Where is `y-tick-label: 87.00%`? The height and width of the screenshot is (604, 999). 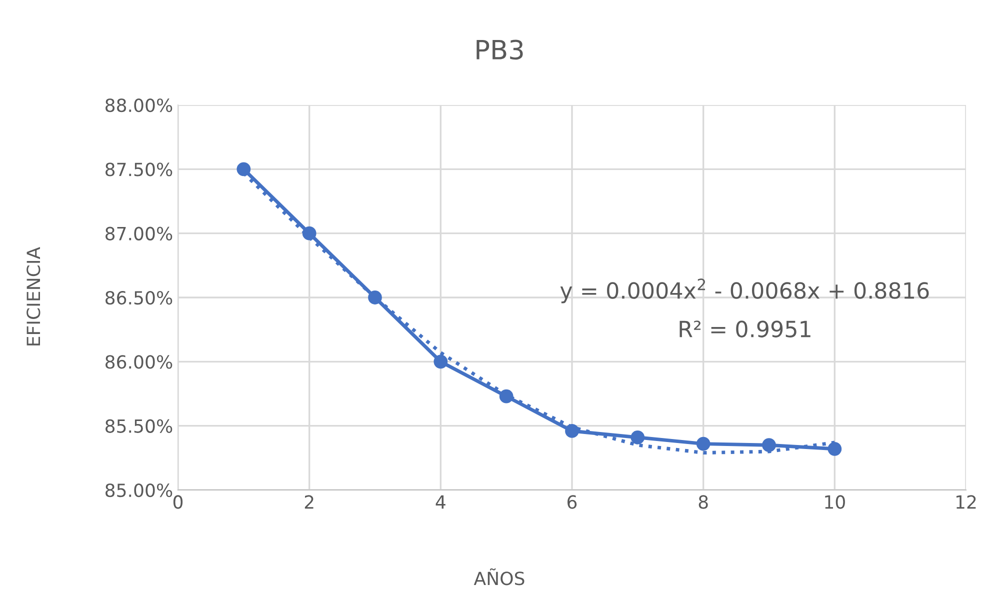
y-tick-label: 87.00% is located at coordinates (139, 233).